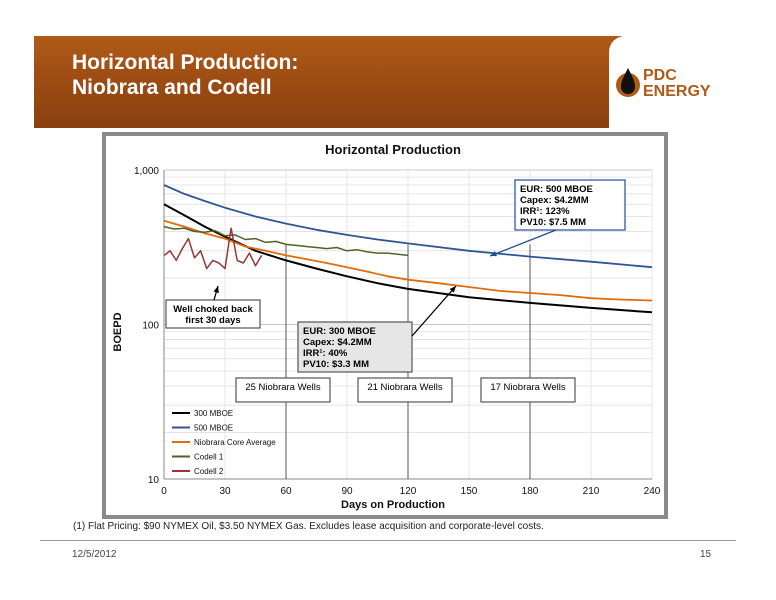 This screenshot has width=776, height=600. What do you see at coordinates (556, 189) in the screenshot?
I see `annotation-eur-500-text: EUR: 500 MBOE` at bounding box center [556, 189].